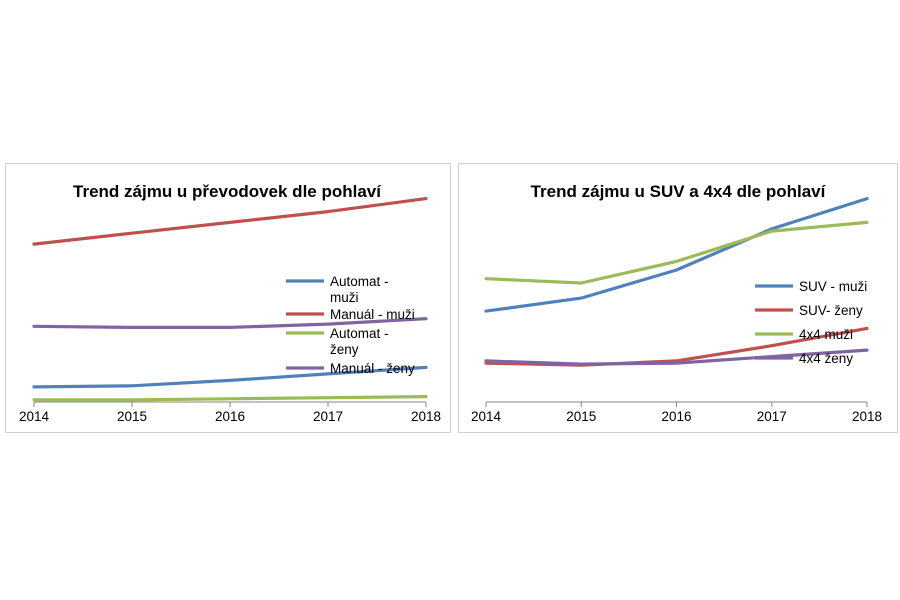 This screenshot has height=600, width=900. Describe the element at coordinates (833, 286) in the screenshot. I see `legend-label: SUV - muži` at that location.